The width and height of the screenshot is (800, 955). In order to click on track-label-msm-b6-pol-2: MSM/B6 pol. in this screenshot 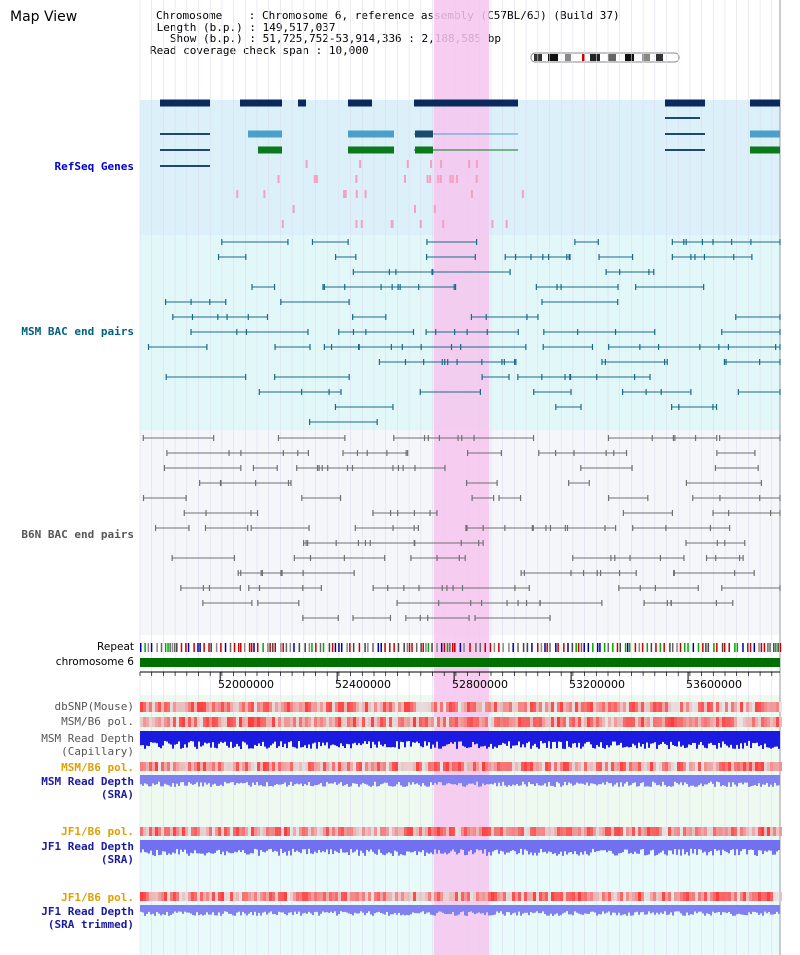, I will do `click(97, 767)`.